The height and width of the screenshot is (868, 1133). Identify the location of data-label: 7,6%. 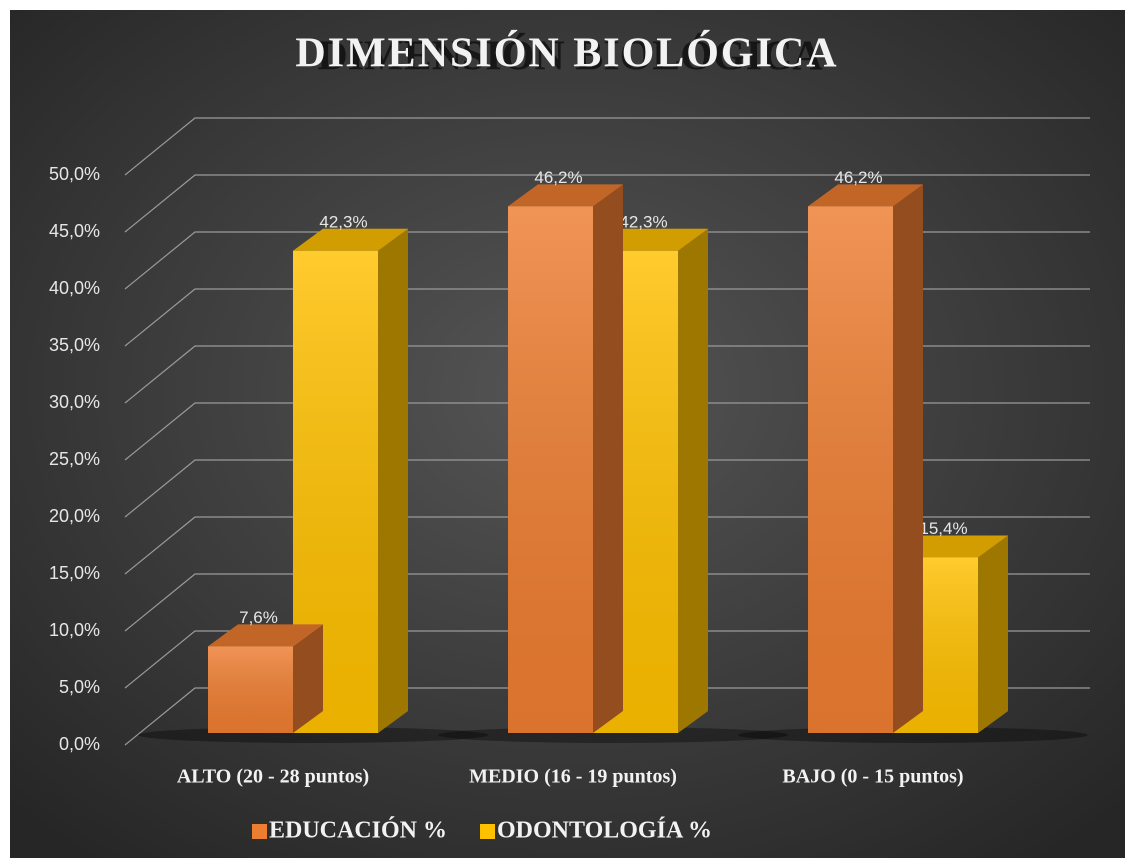
(258, 617).